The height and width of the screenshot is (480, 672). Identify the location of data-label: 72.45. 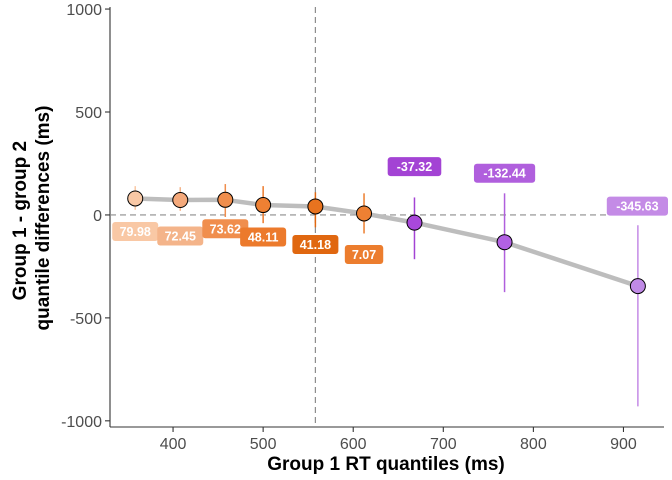
(180, 236).